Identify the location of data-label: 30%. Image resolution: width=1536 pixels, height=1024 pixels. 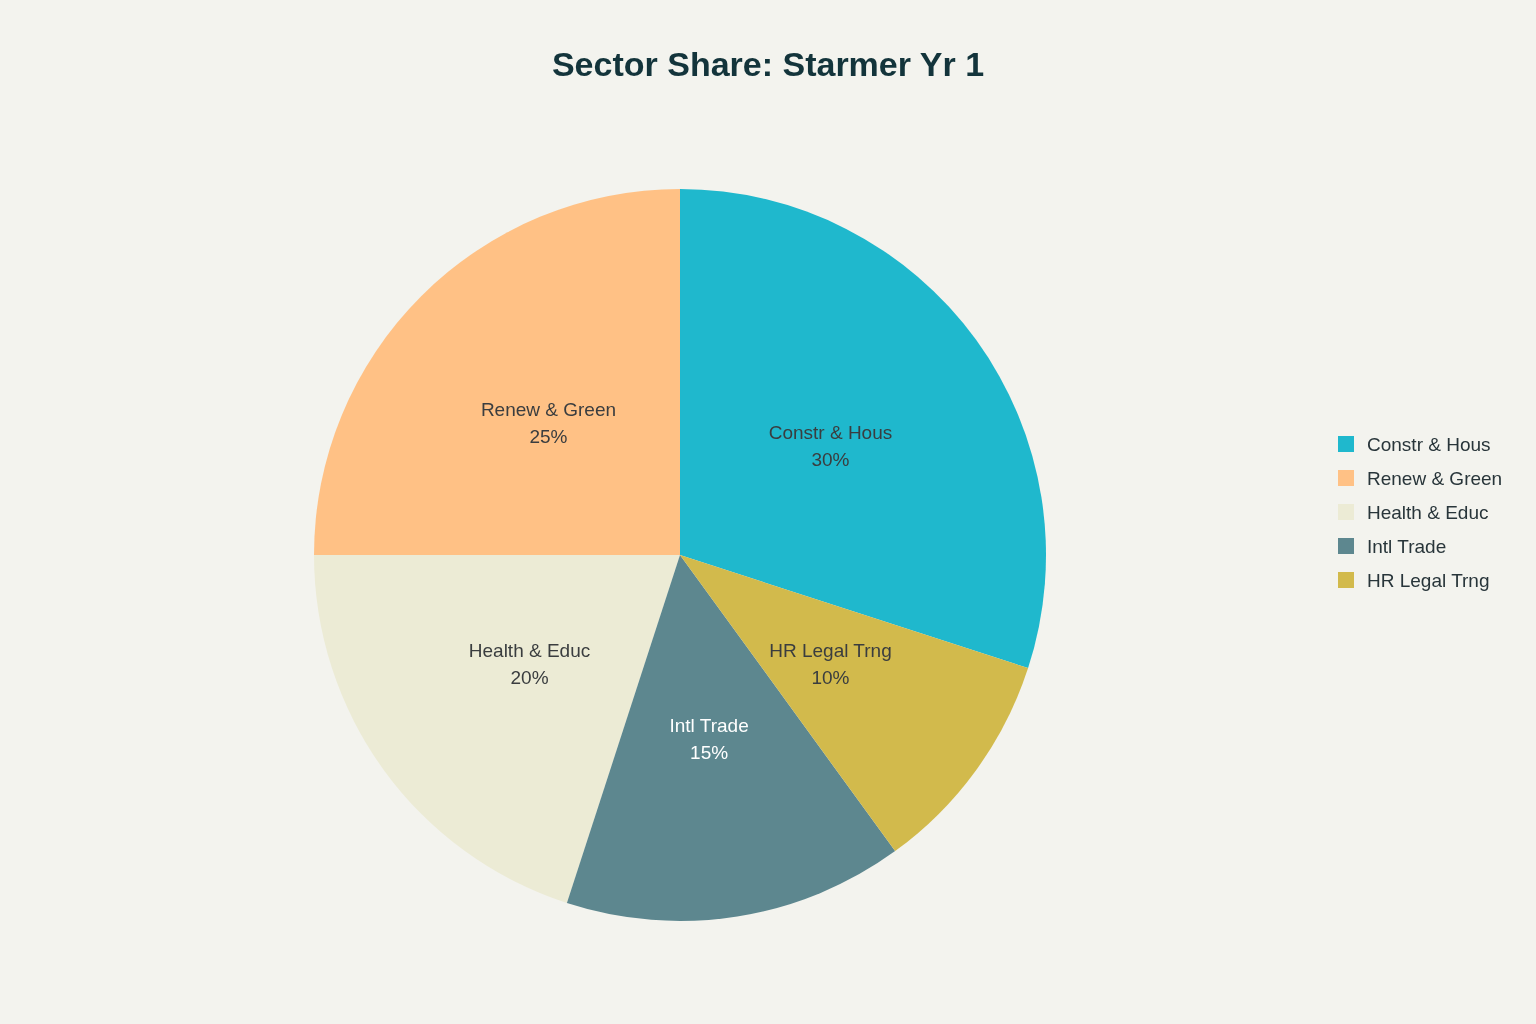
(830, 459).